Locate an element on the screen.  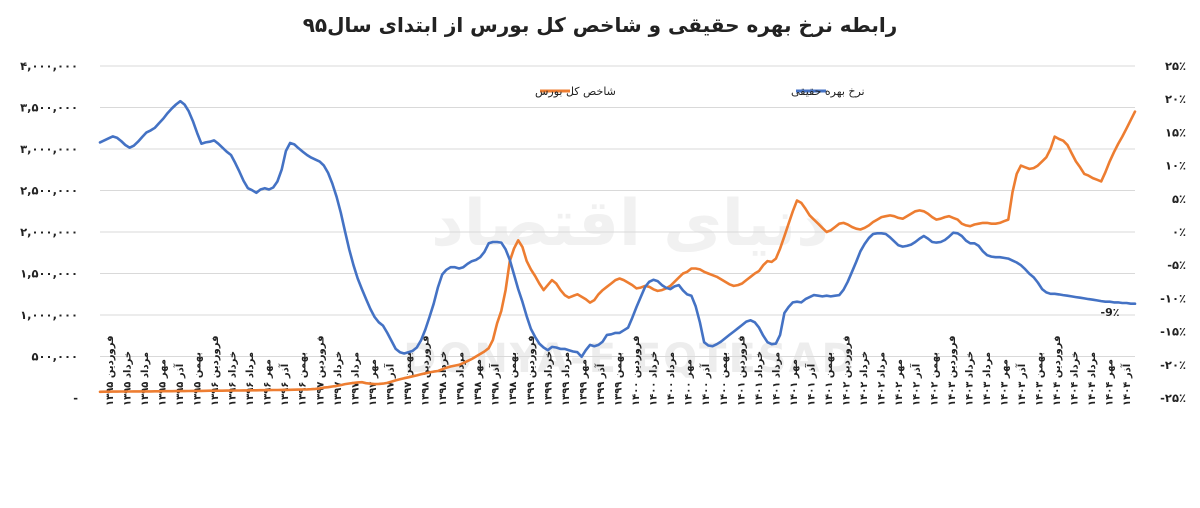
y-right-tick-label: -۱۵٪ is located at coordinates (1173, 332).